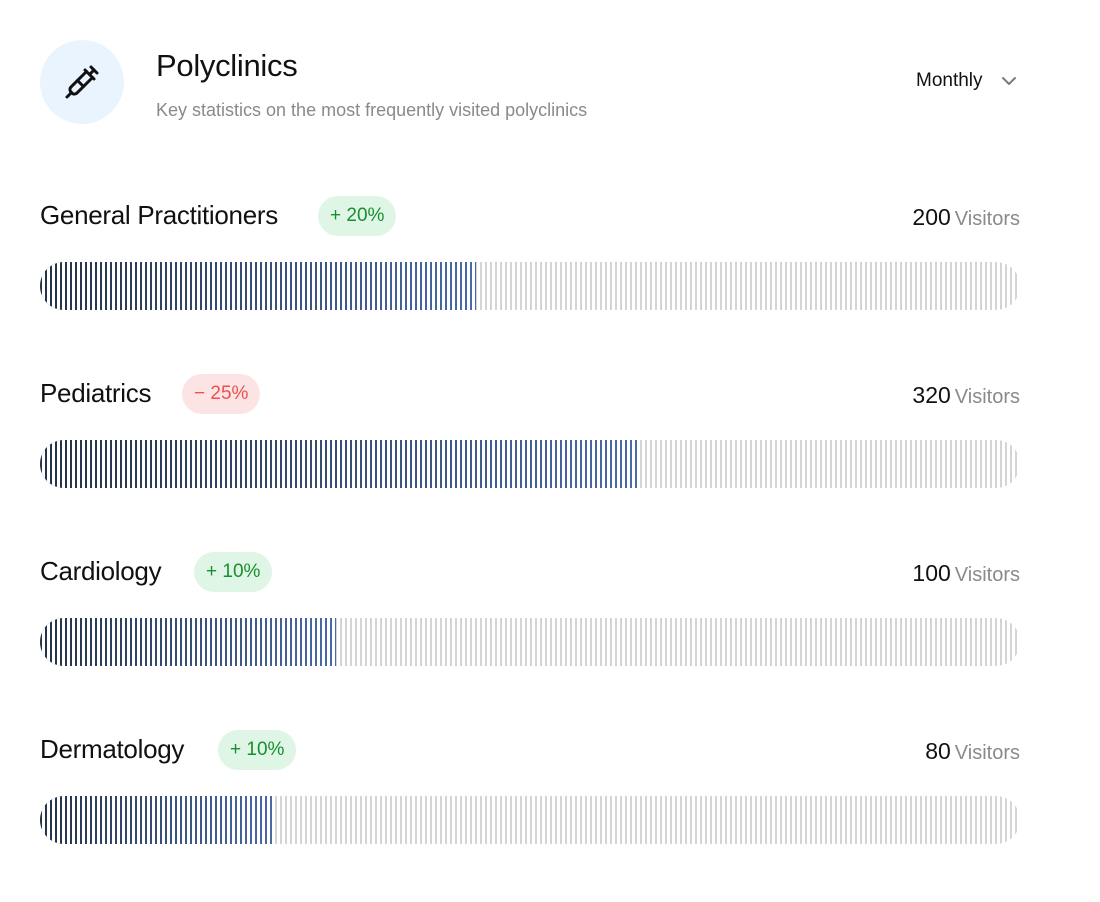  I want to click on visitor-count: 320 Visitors, so click(966, 395).